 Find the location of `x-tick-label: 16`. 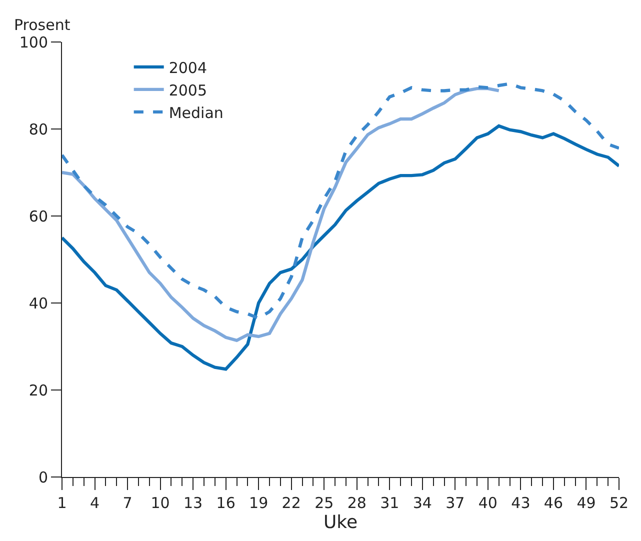

x-tick-label: 16 is located at coordinates (226, 503).